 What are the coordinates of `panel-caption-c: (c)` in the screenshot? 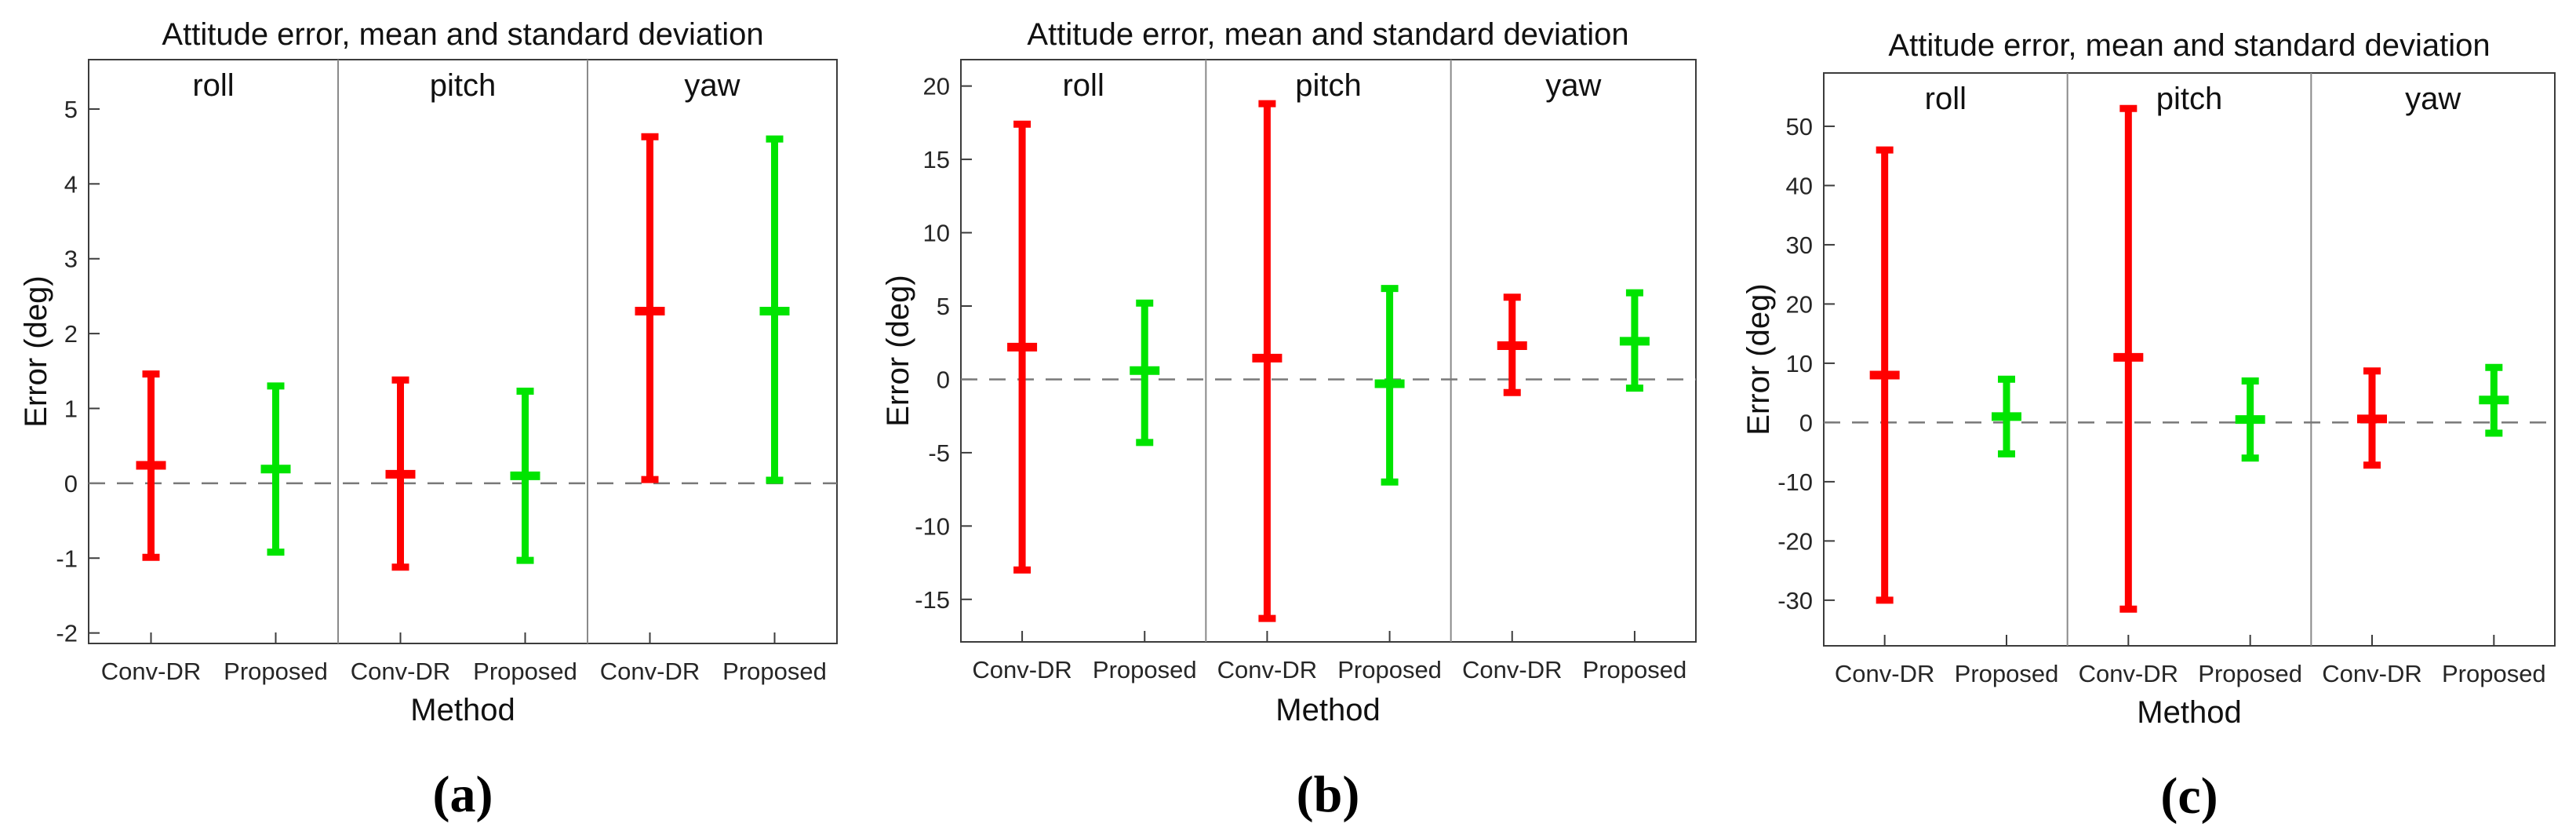 It's located at (2189, 796).